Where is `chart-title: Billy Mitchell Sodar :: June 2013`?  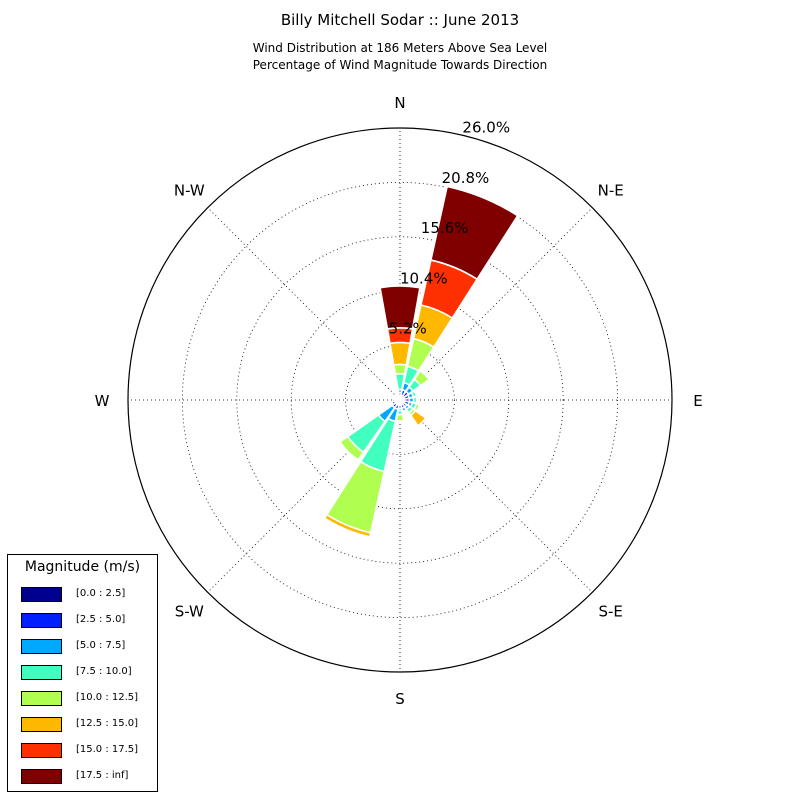 chart-title: Billy Mitchell Sodar :: June 2013 is located at coordinates (400, 20).